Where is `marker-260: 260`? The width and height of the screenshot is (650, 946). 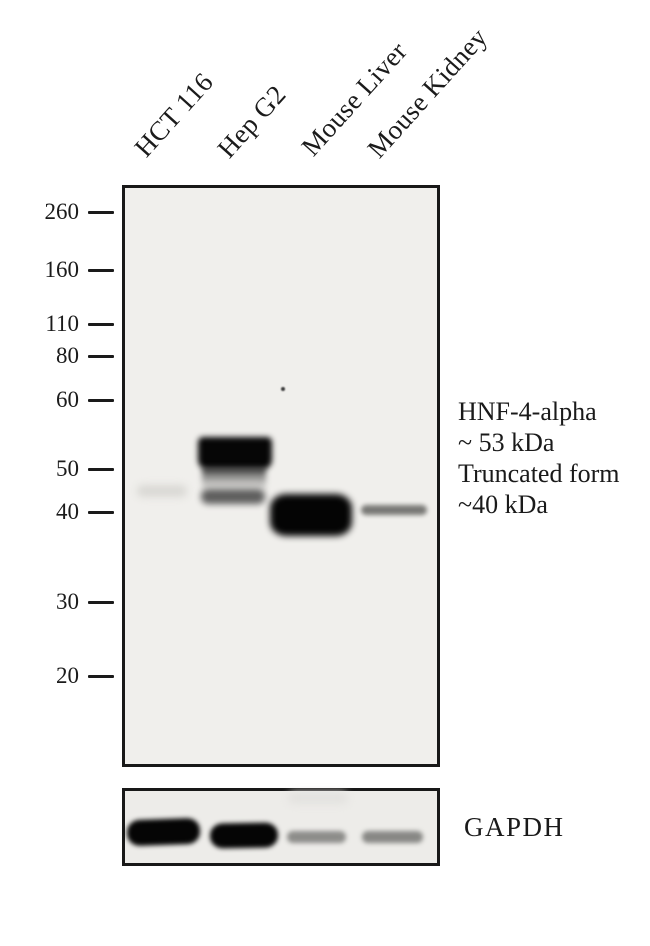
marker-260: 260 is located at coordinates (71, 212).